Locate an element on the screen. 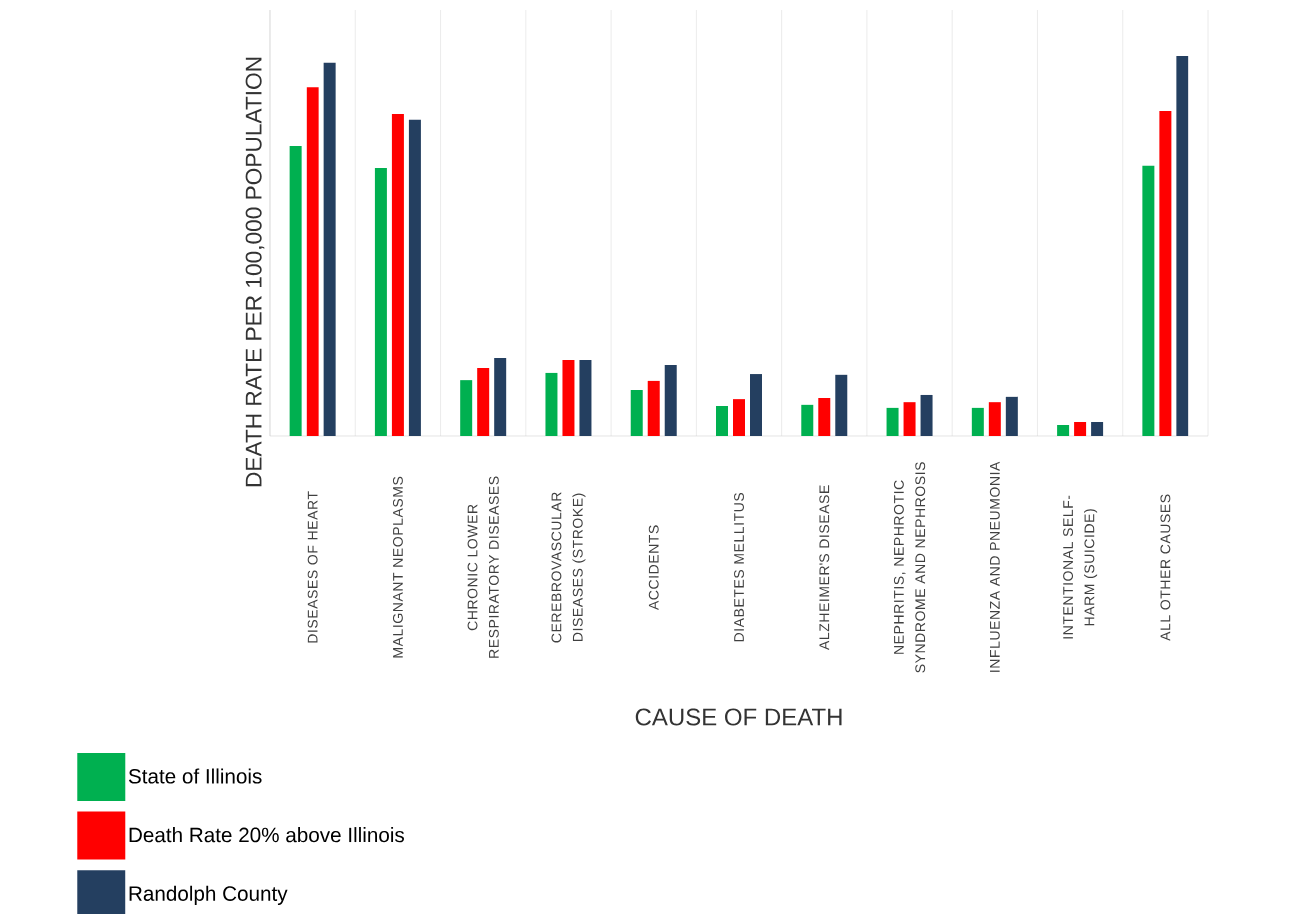  x-tick-label: ALZHEIMER'S DISEASE is located at coordinates (824, 568).